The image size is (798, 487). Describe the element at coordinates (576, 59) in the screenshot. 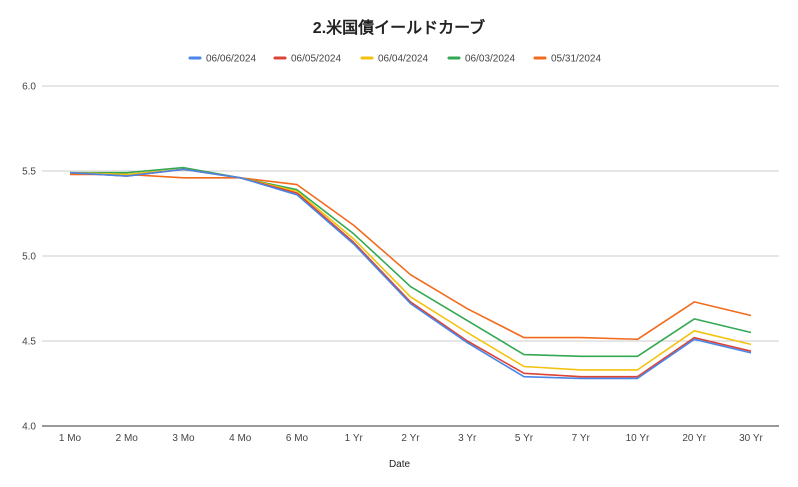

I see `legend-label: 05/31/2024` at that location.